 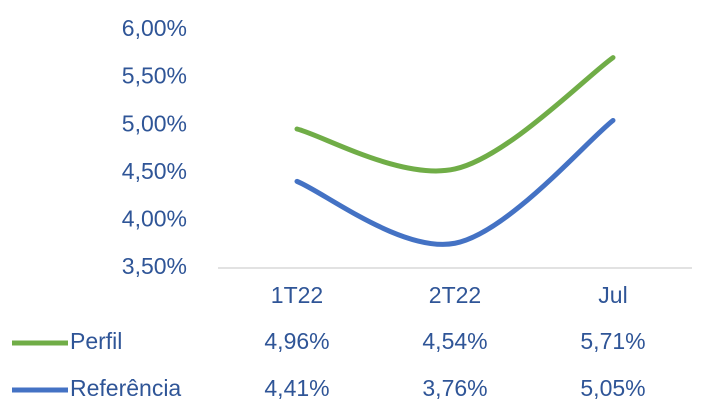 What do you see at coordinates (125, 388) in the screenshot?
I see `legend-label: Referência` at bounding box center [125, 388].